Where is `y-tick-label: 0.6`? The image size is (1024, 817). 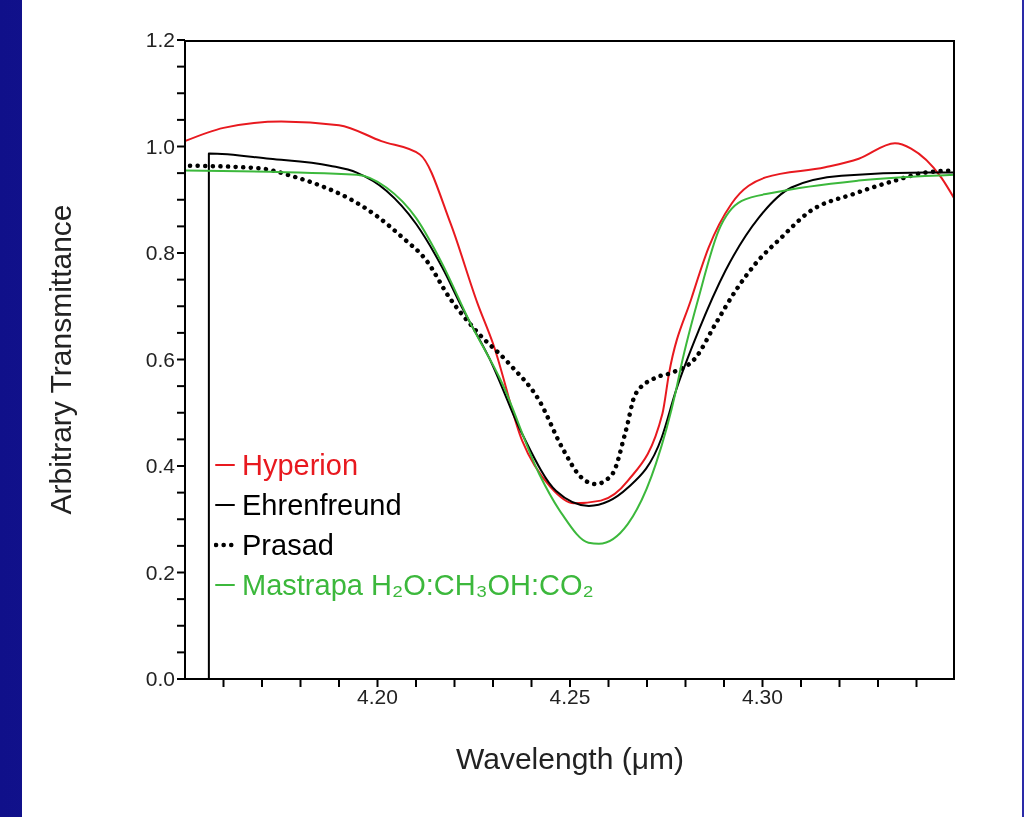 y-tick-label: 0.6 is located at coordinates (160, 359).